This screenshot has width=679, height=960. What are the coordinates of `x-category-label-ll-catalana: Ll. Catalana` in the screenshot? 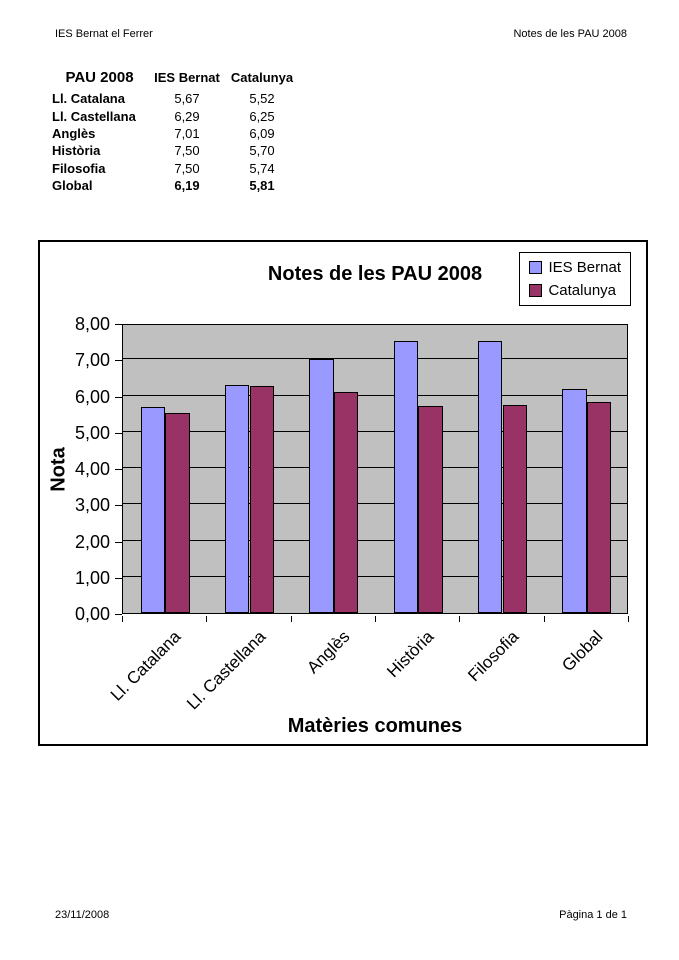 It's located at (145, 666).